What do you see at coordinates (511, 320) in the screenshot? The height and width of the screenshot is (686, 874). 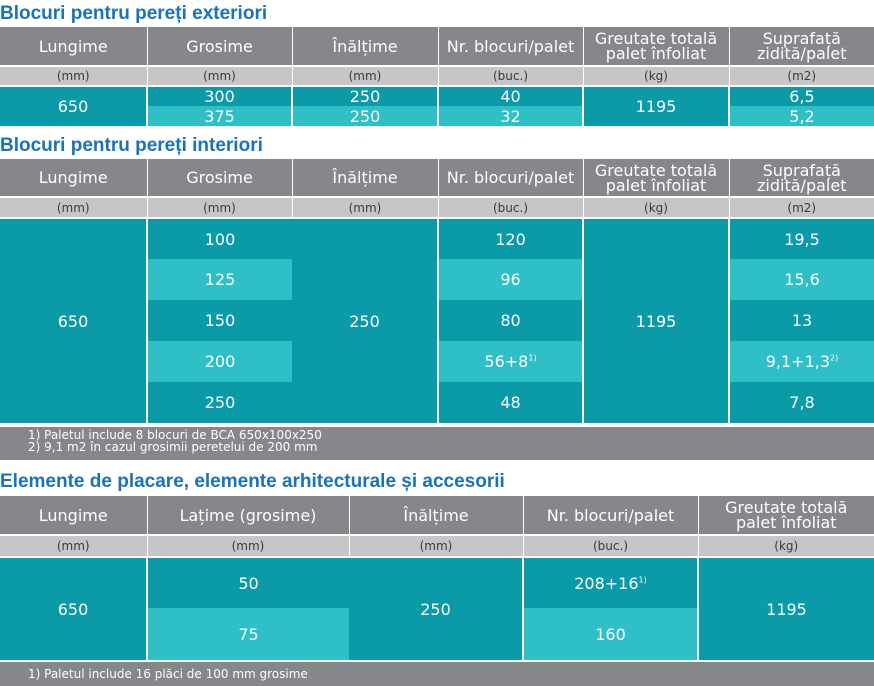 I see `cell-nr-blocuri: 80` at bounding box center [511, 320].